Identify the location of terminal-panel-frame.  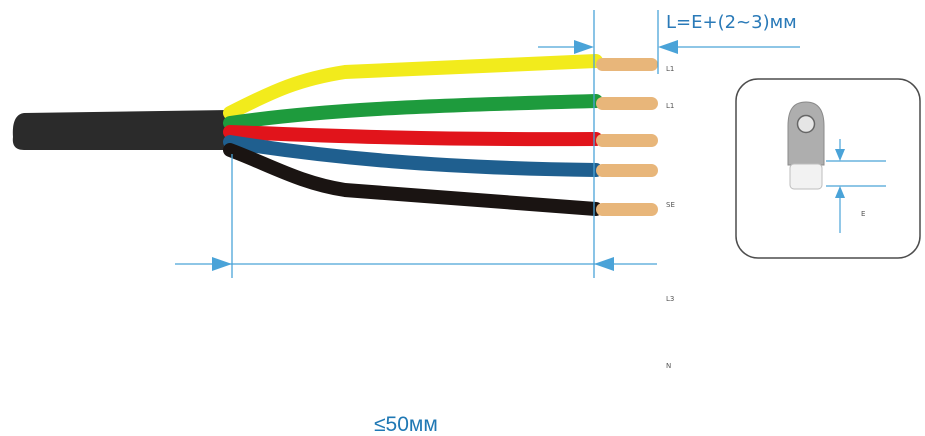
(828, 168).